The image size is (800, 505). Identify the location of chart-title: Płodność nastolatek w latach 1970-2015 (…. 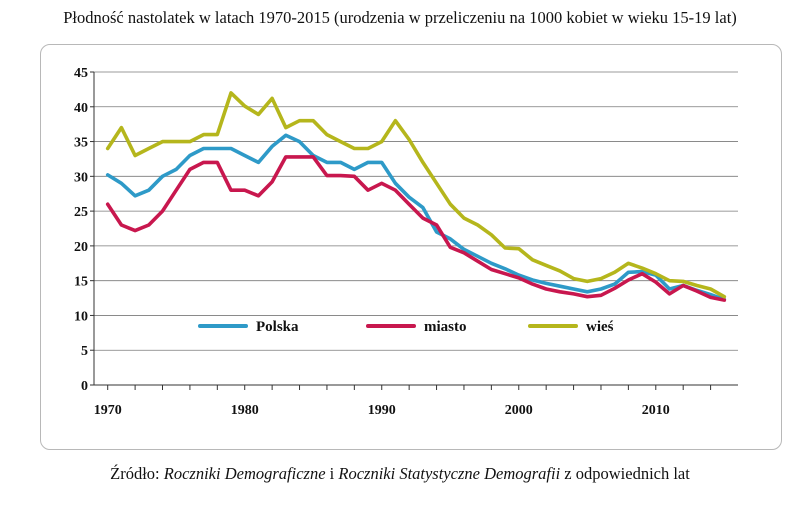
(400, 17).